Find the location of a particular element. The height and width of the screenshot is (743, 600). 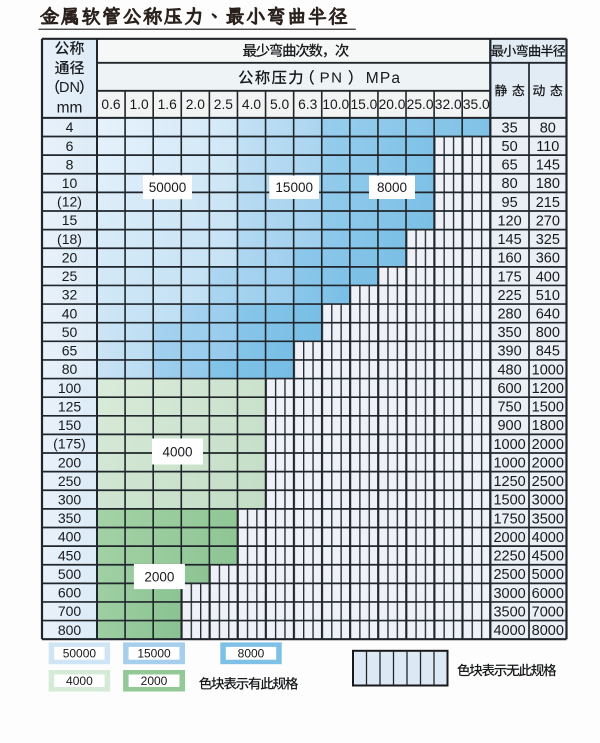

svg-text: 10 is located at coordinates (70, 183).